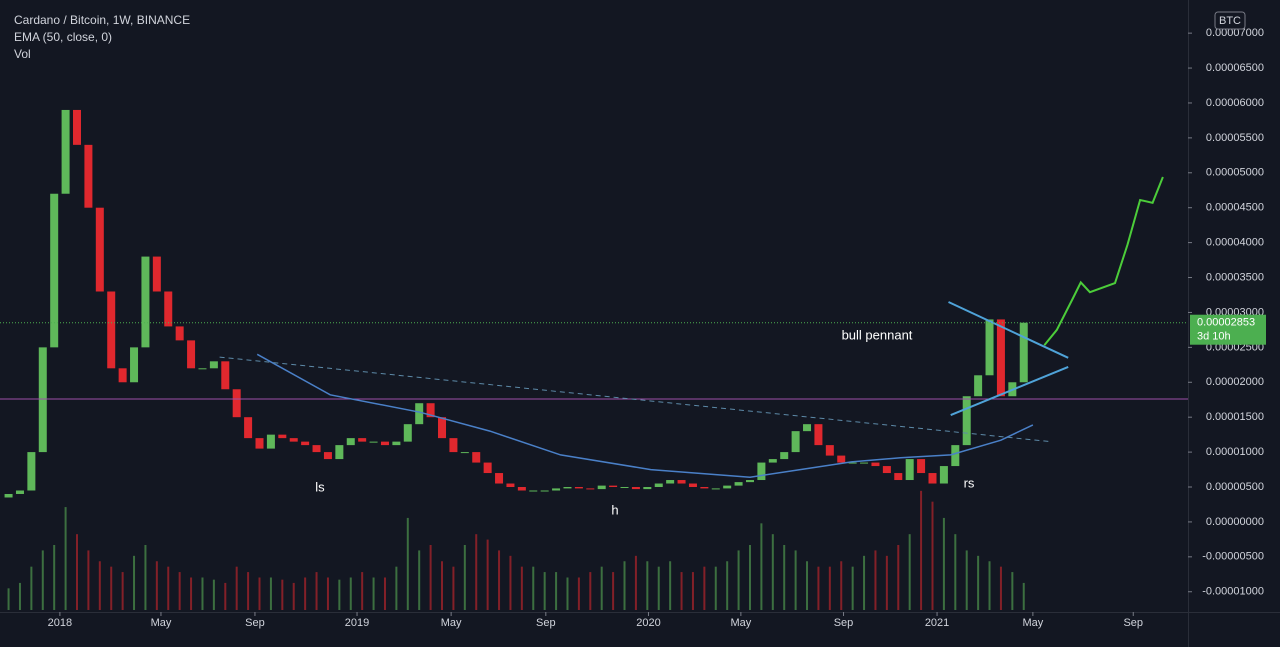 The height and width of the screenshot is (647, 1280). Describe the element at coordinates (320, 486) in the screenshot. I see `annotation: ls` at that location.